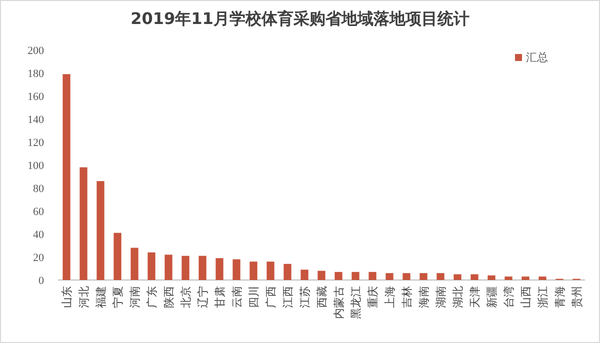  I want to click on y-tick-label: 80, so click(38, 189).